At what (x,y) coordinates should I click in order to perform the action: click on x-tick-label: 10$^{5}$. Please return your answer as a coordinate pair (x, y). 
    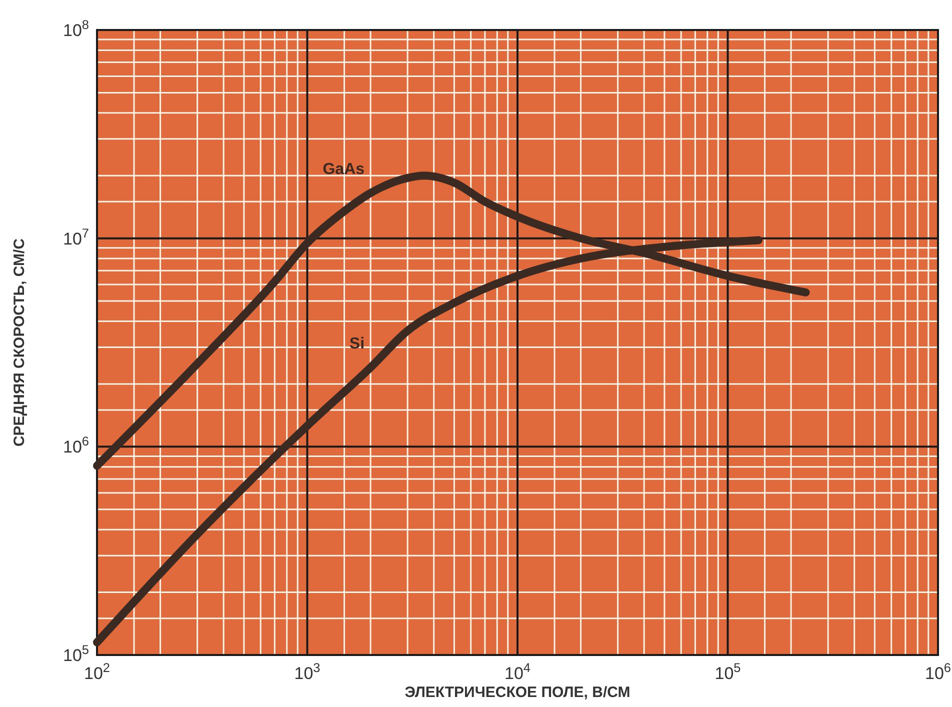
    Looking at the image, I should click on (727, 671).